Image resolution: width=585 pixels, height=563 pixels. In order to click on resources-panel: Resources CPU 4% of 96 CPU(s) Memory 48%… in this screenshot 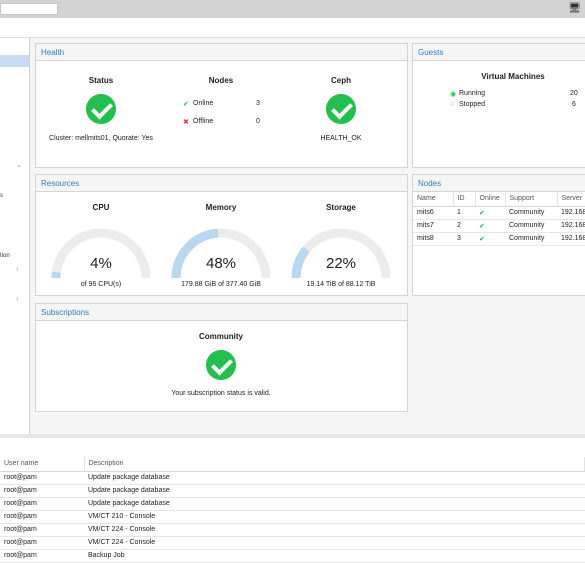, I will do `click(221, 235)`.